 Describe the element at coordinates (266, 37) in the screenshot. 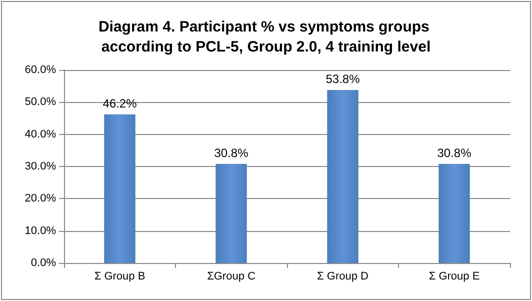

I see `chart-title: Diagram 4. Participant % vs symptoms groups according to PCL-5, Group 2.0, 4 training level` at that location.